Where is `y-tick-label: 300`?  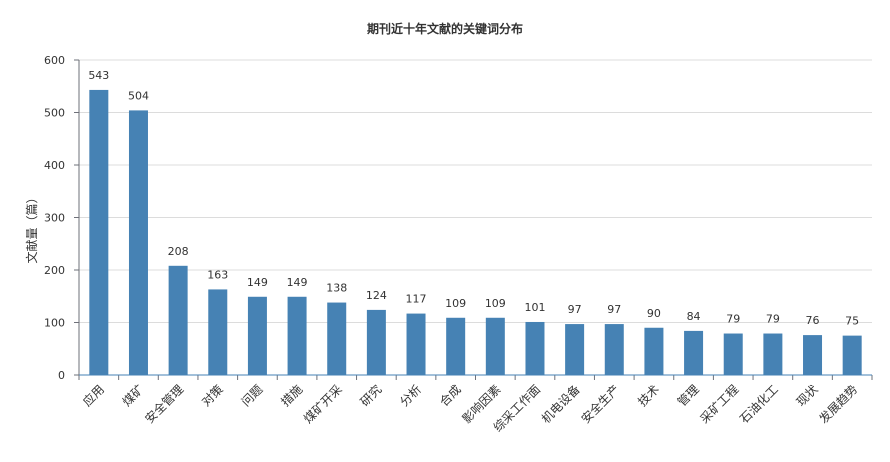 y-tick-label: 300 is located at coordinates (54, 218).